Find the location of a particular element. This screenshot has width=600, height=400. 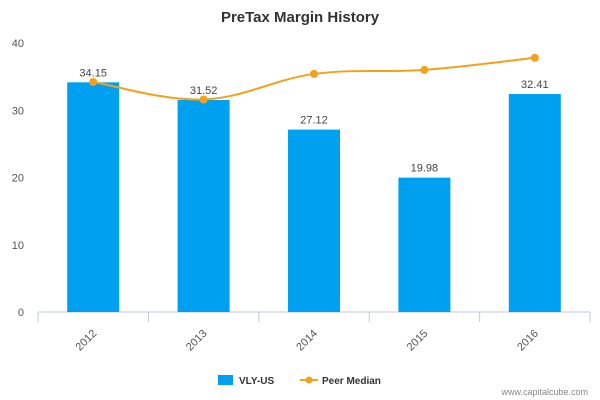

line-series is located at coordinates (314, 78).